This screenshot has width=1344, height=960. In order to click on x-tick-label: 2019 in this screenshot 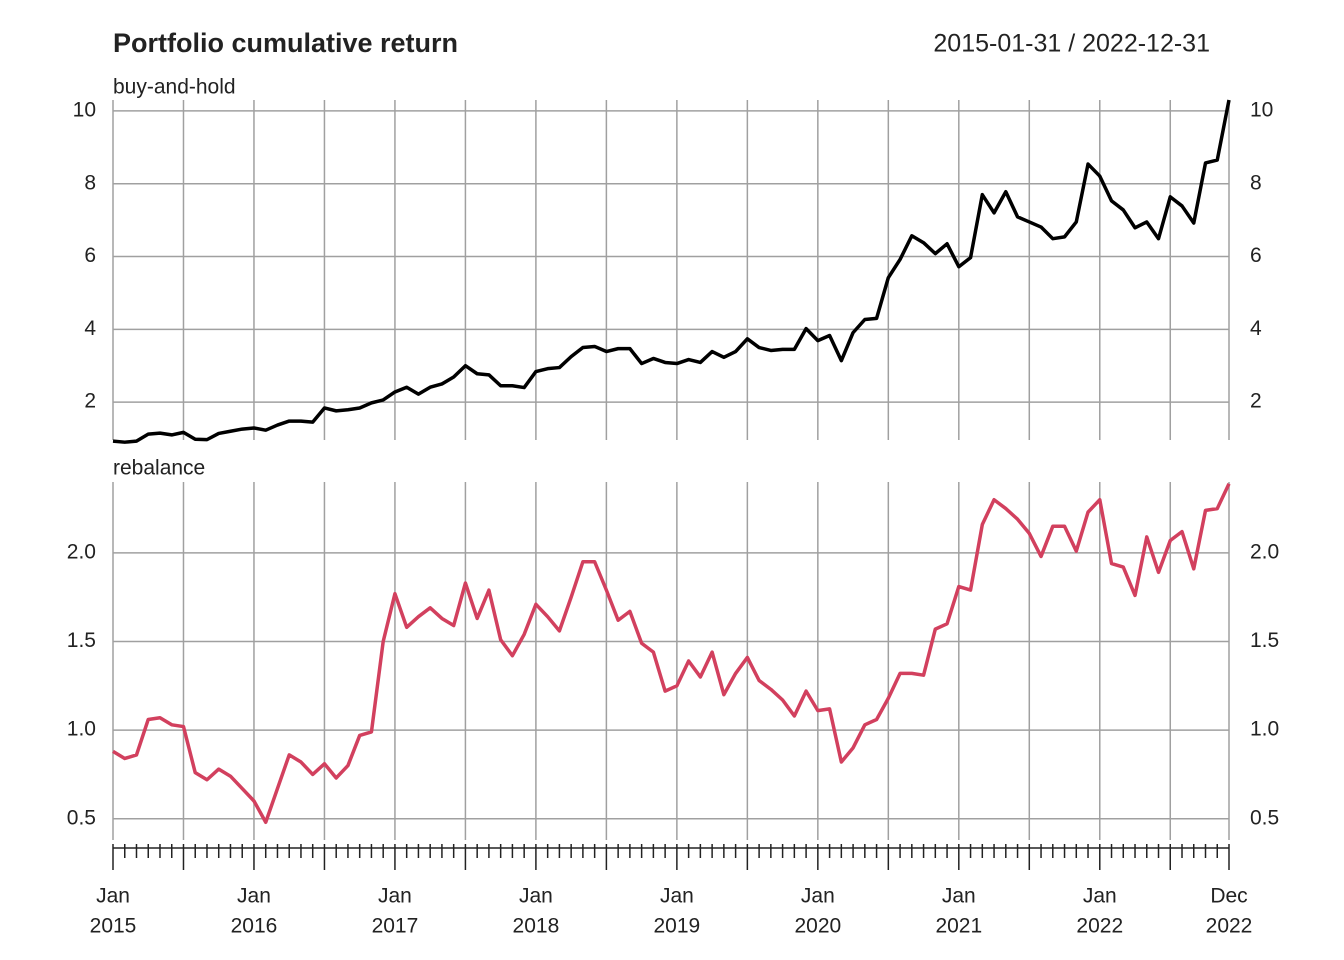, I will do `click(677, 926)`.